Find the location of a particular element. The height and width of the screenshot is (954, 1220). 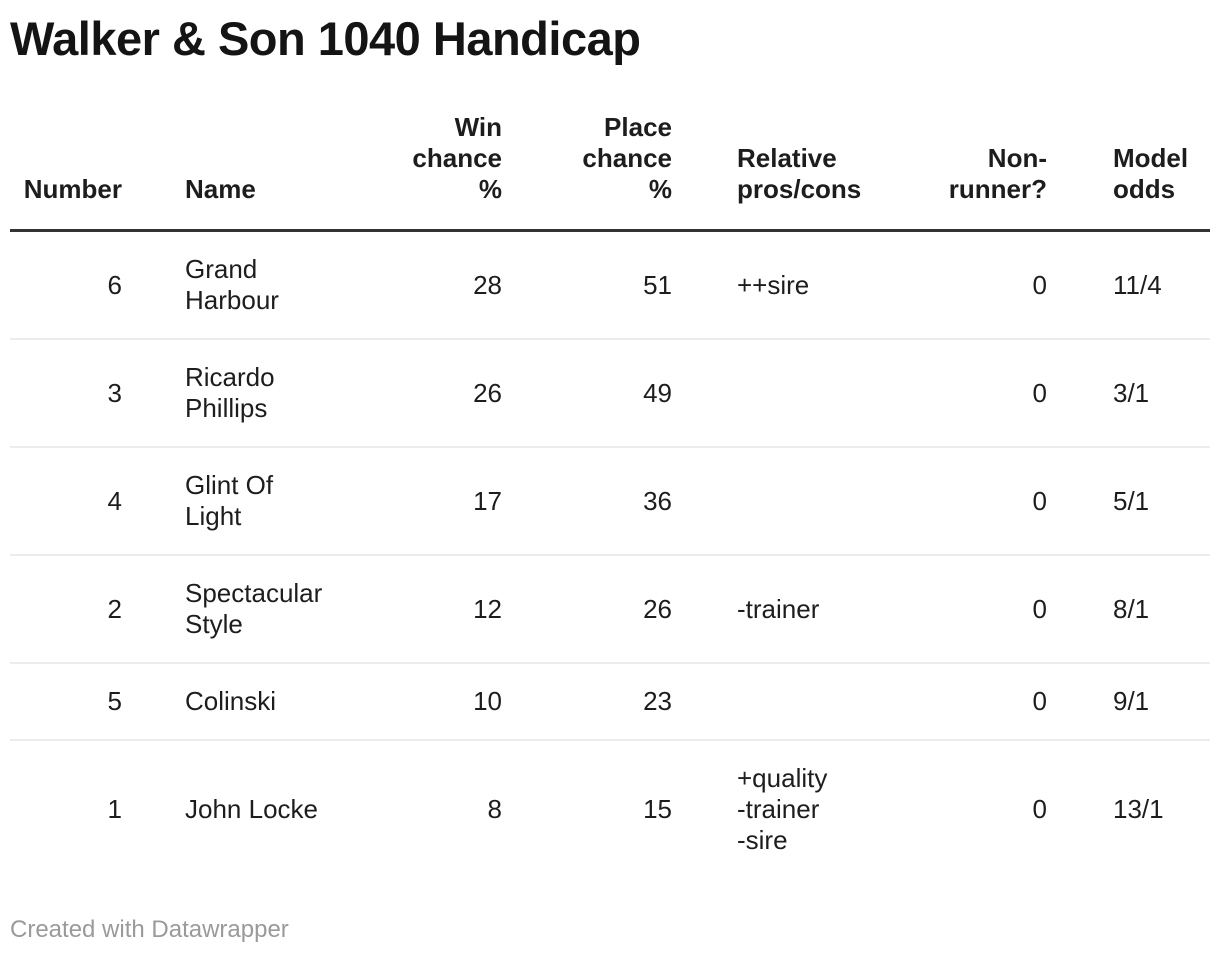

cell-name: Spectacular Style is located at coordinates (246, 610).